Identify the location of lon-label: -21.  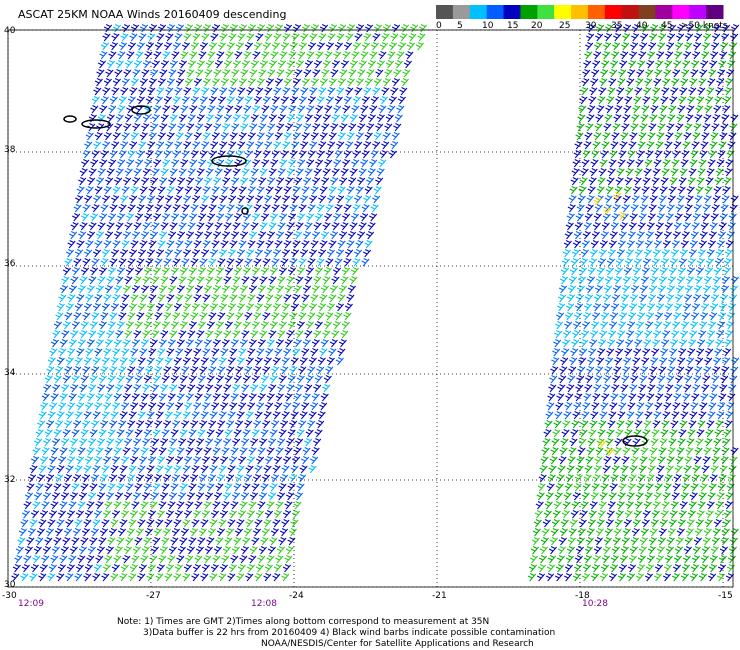
(439, 596).